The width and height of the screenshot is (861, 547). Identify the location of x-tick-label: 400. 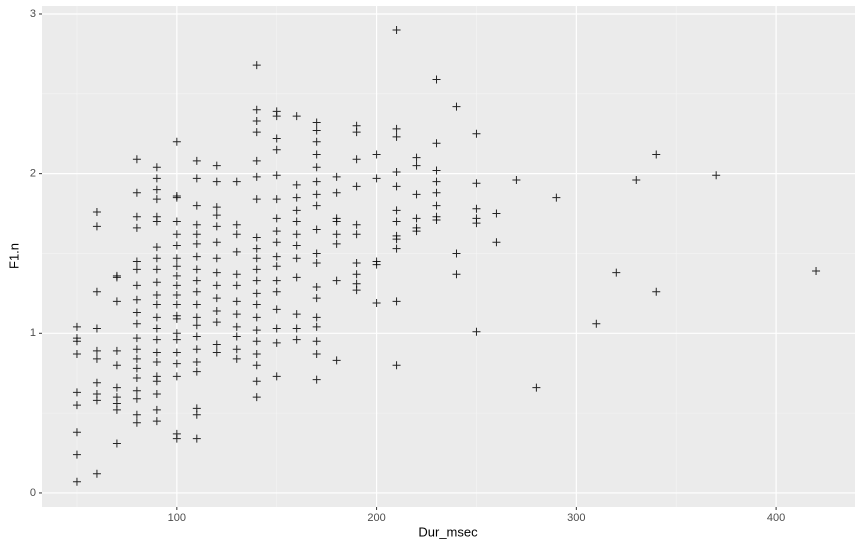
(776, 518).